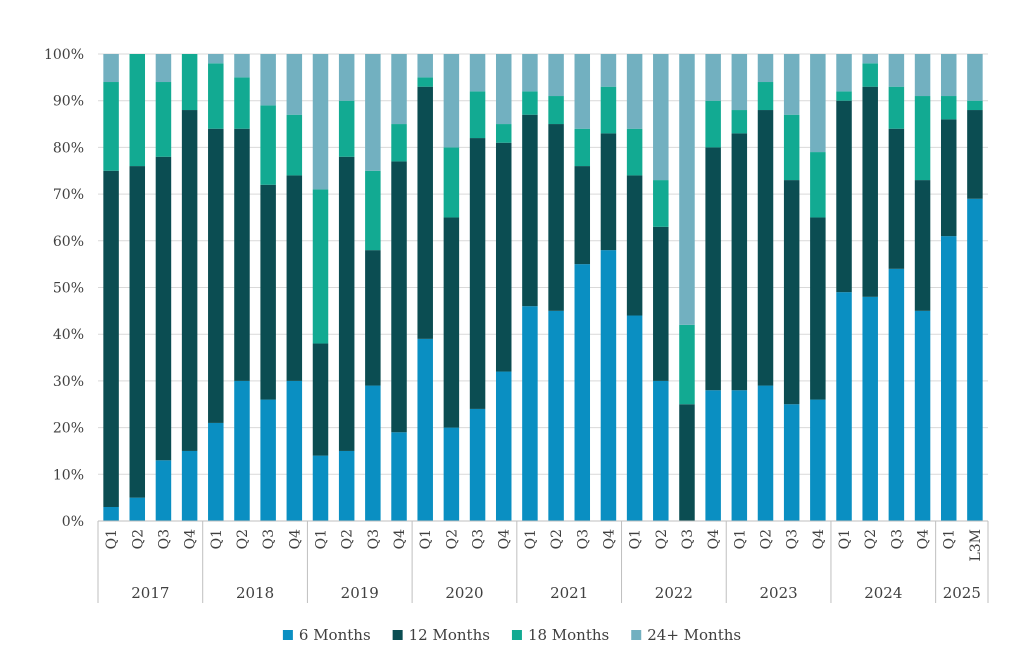  What do you see at coordinates (68, 289) in the screenshot?
I see `y-tick-label: 50%` at bounding box center [68, 289].